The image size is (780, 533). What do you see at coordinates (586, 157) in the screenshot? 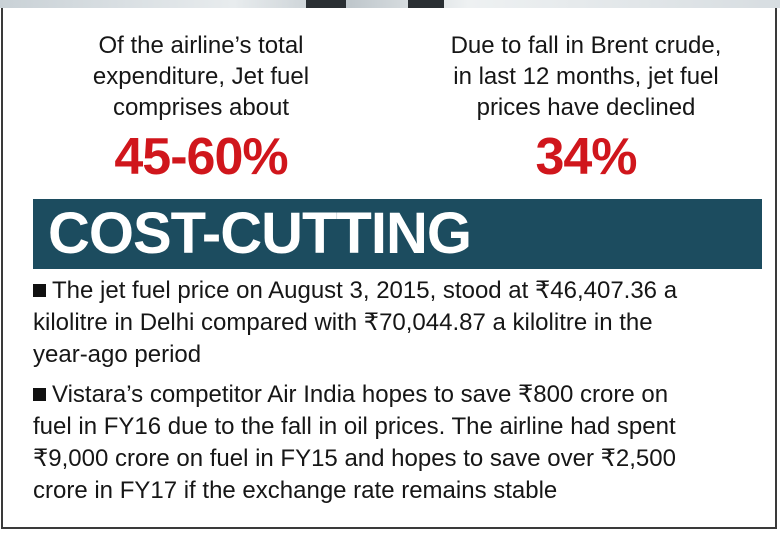
I see `stat-value: 34%` at bounding box center [586, 157].